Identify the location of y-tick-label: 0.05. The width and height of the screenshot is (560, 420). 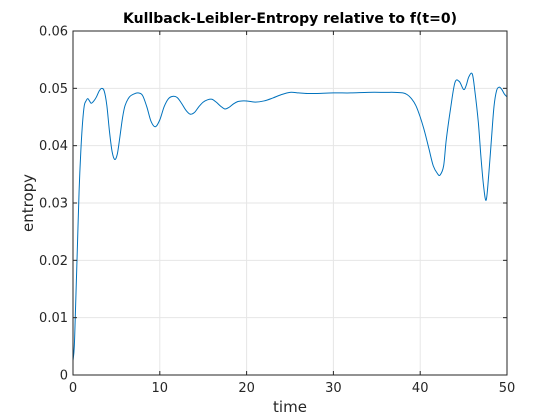
(53, 89).